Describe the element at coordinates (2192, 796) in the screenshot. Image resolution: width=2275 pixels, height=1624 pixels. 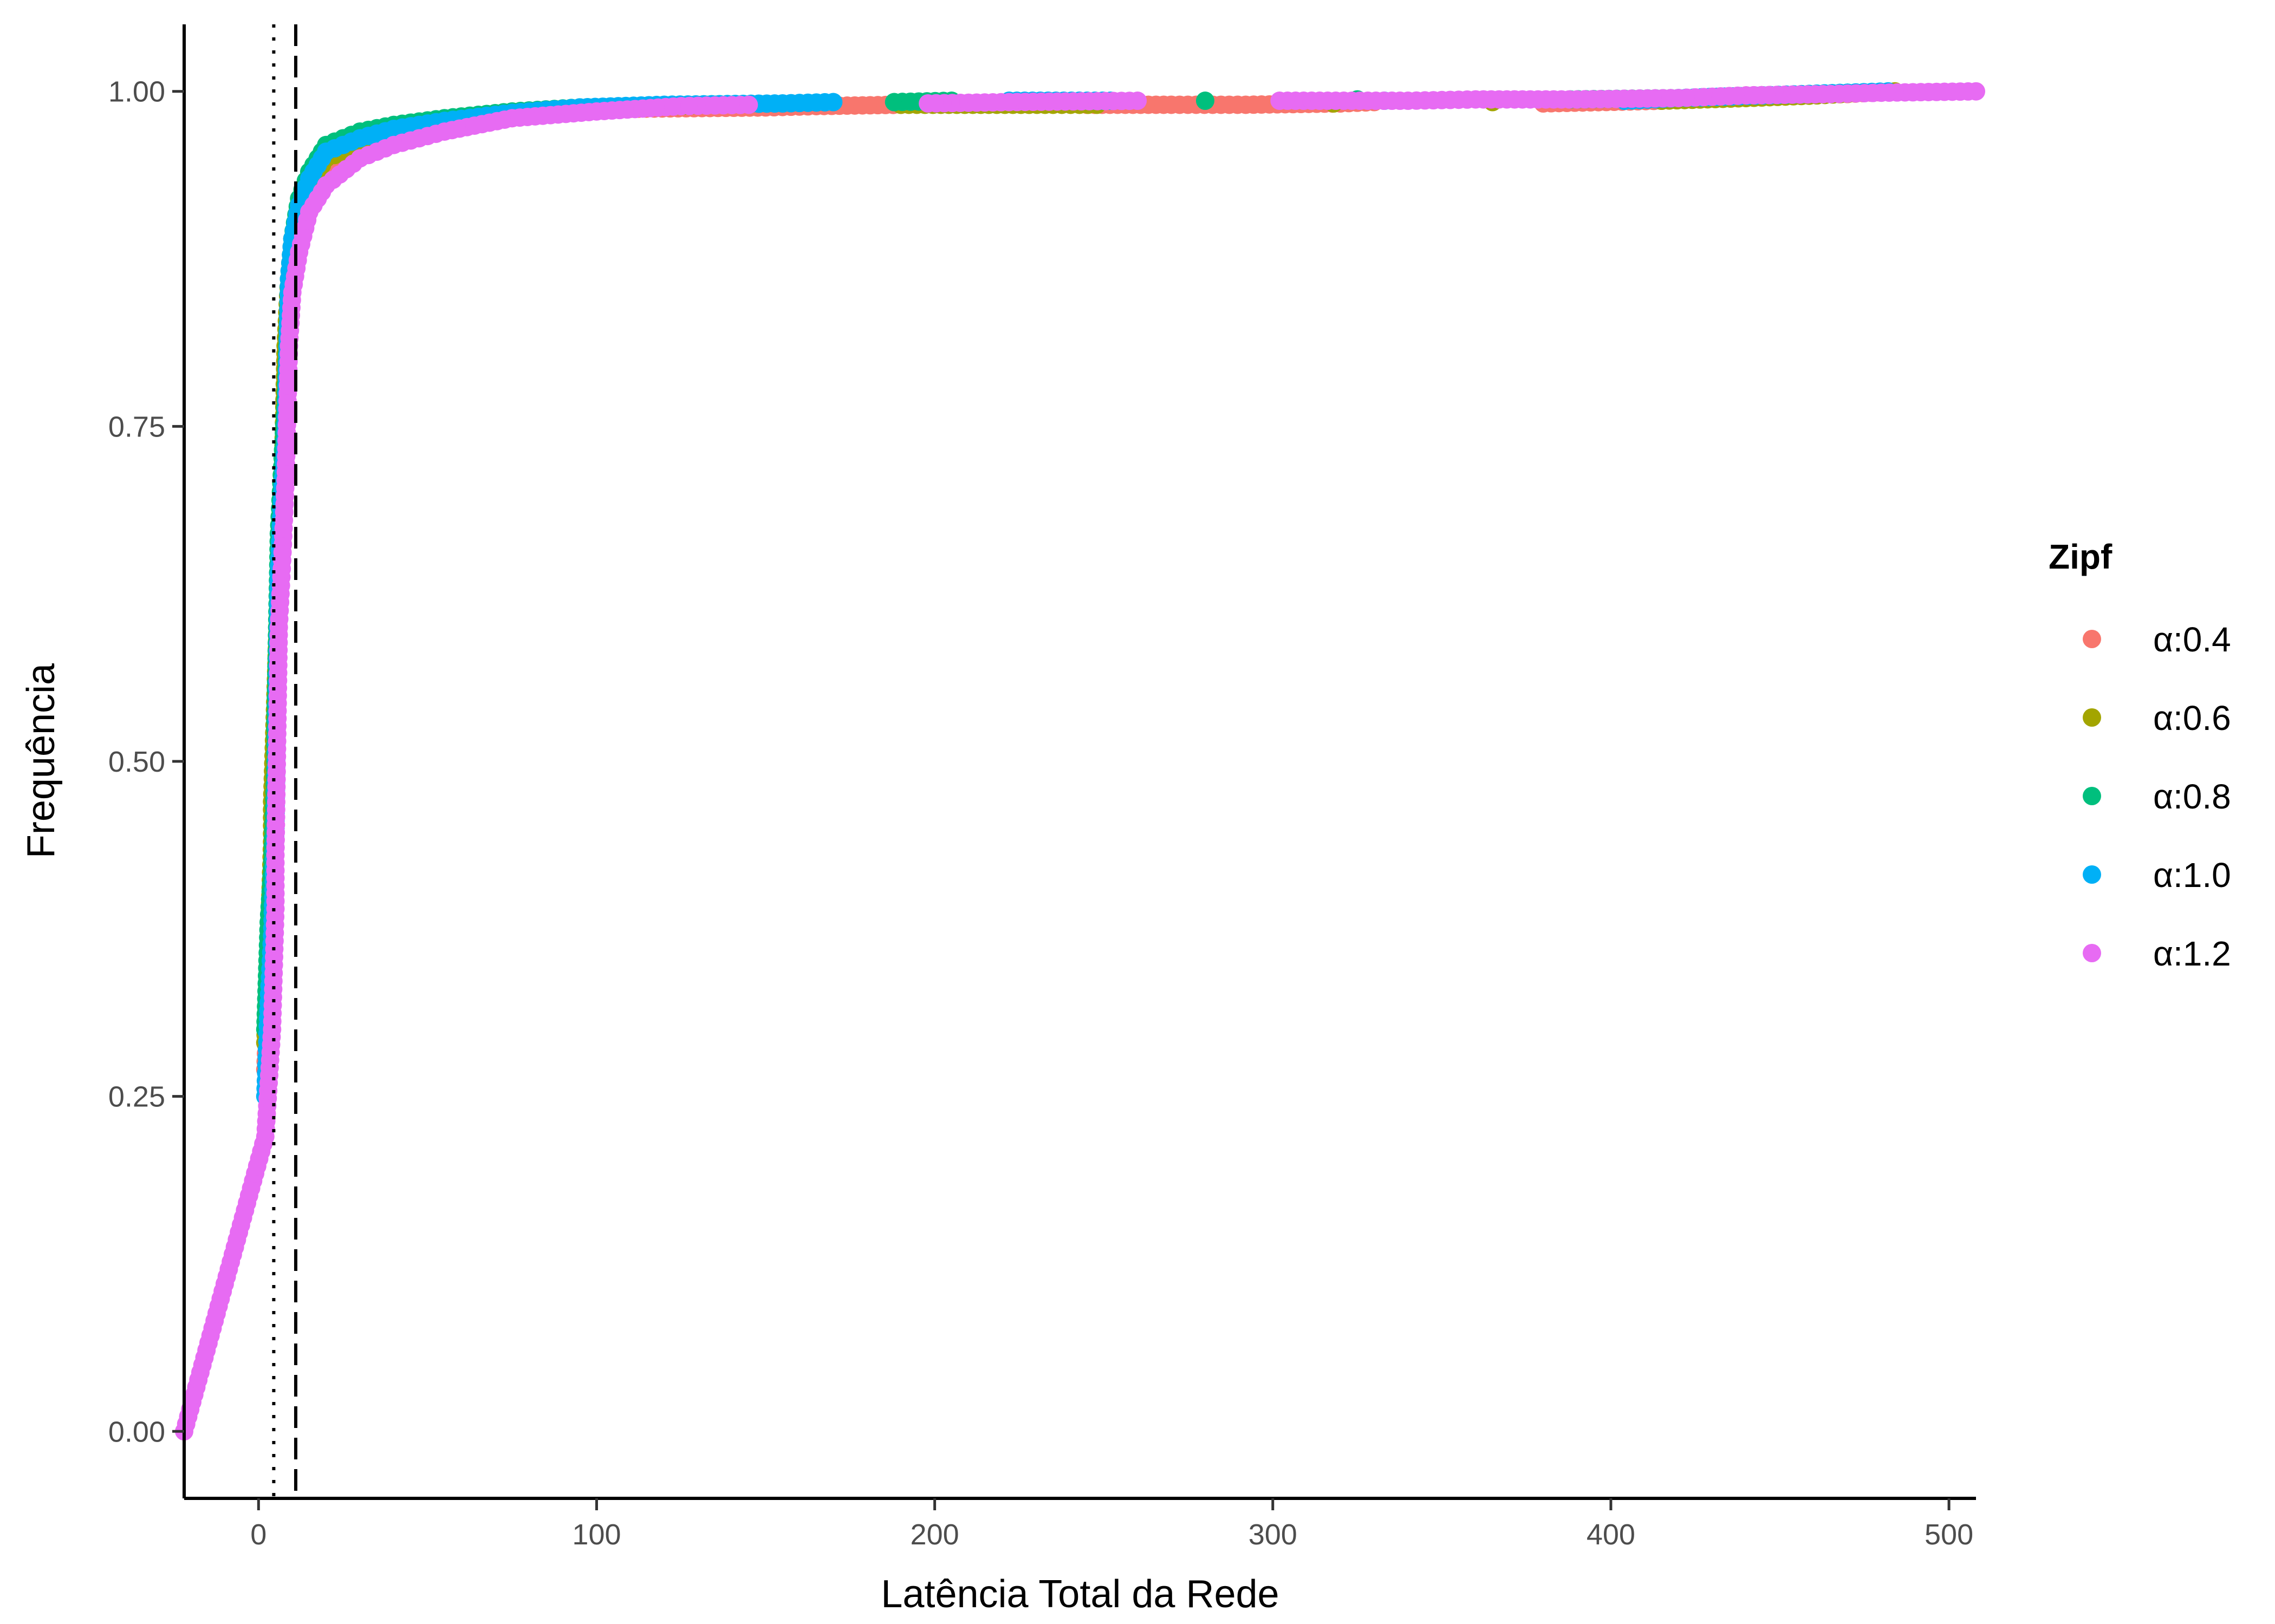
I see `legend-label: α:0.8` at that location.